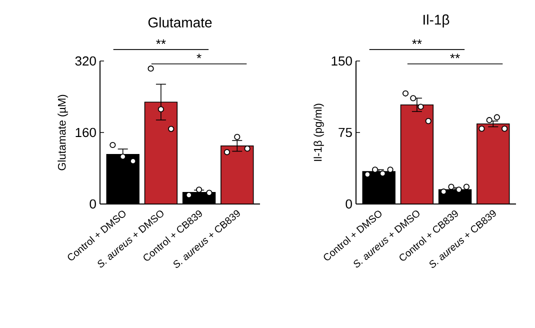  Describe the element at coordinates (85, 61) in the screenshot. I see `y-tick-label: 320` at that location.